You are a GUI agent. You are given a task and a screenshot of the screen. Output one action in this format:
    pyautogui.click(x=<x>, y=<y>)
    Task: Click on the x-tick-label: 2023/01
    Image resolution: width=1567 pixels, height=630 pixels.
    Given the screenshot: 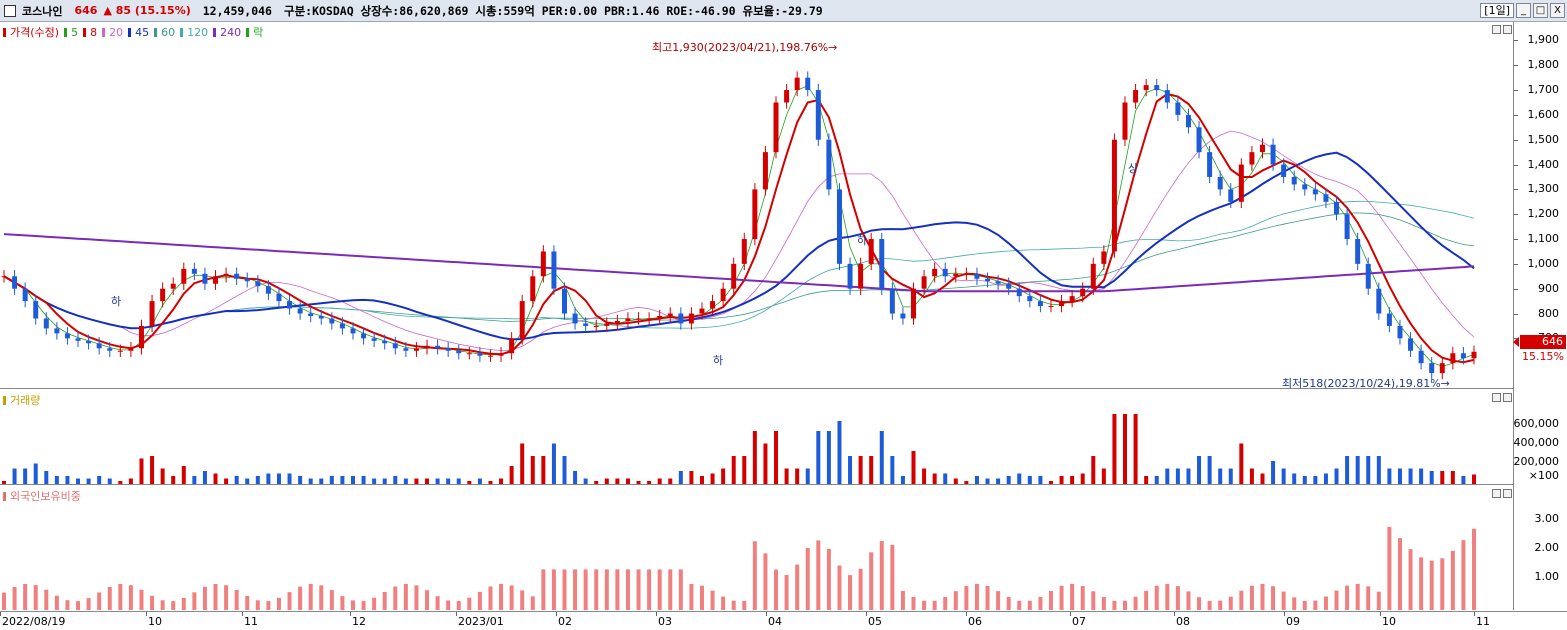 What is the action you would take?
    pyautogui.click(x=481, y=621)
    